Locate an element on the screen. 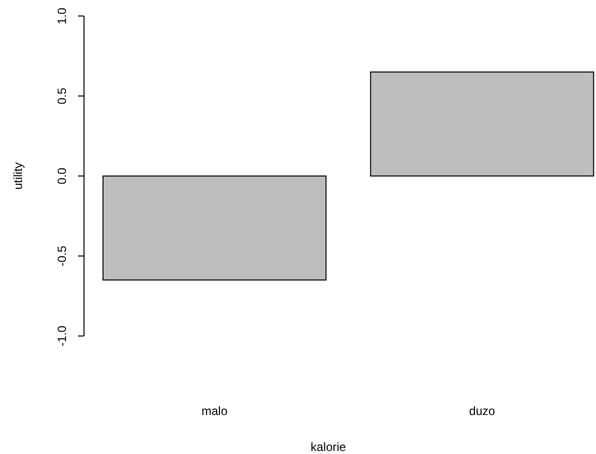 Image resolution: width=596 pixels, height=454 pixels. y-tick-label: 0.0 is located at coordinates (62, 175).